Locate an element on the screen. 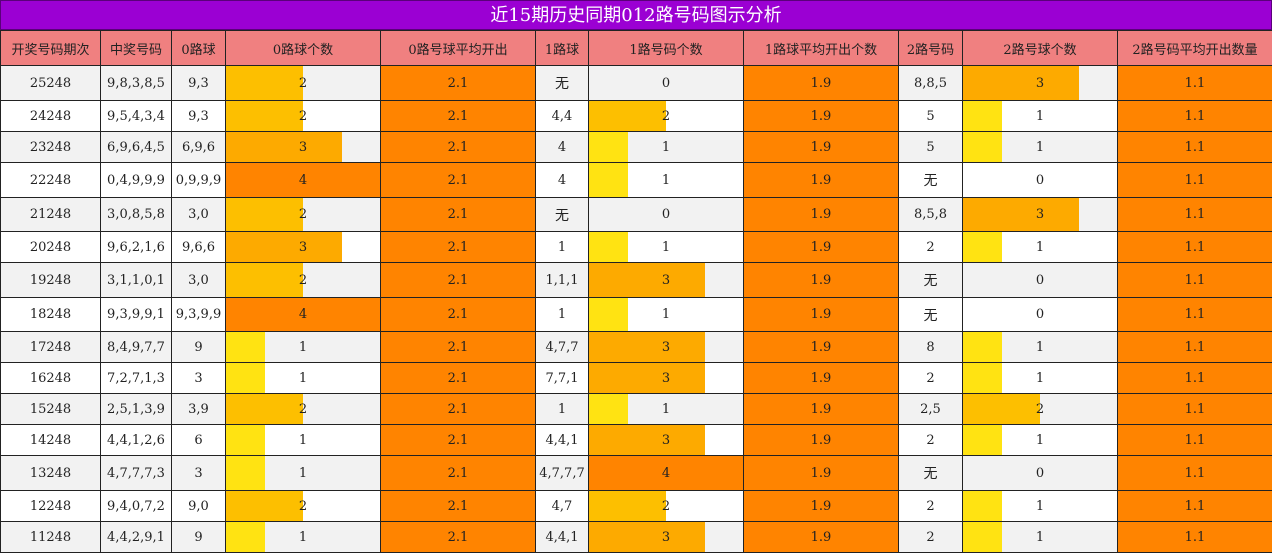 The height and width of the screenshot is (554, 1272). header-r0: 0路球 is located at coordinates (198, 48).